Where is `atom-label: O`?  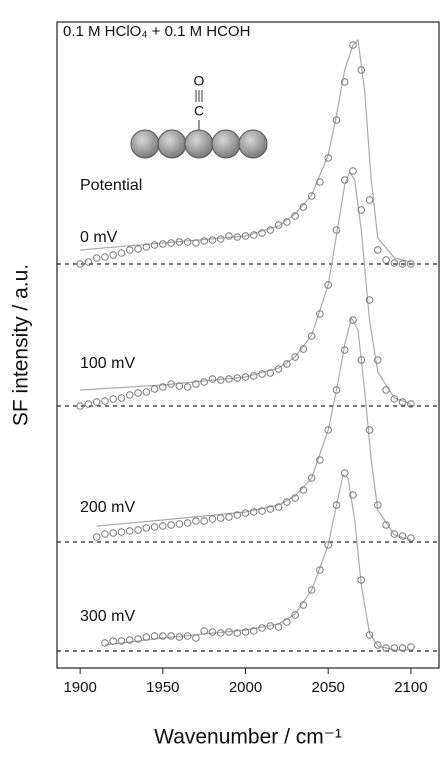 atom-label: O is located at coordinates (199, 81).